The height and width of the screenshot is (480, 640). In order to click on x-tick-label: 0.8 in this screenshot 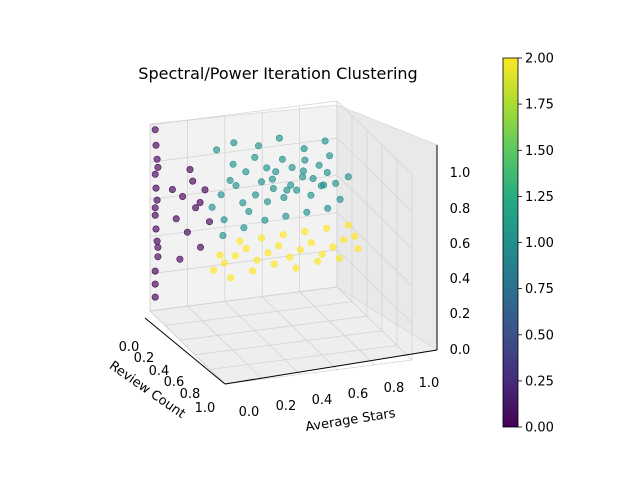, I will do `click(190, 394)`.